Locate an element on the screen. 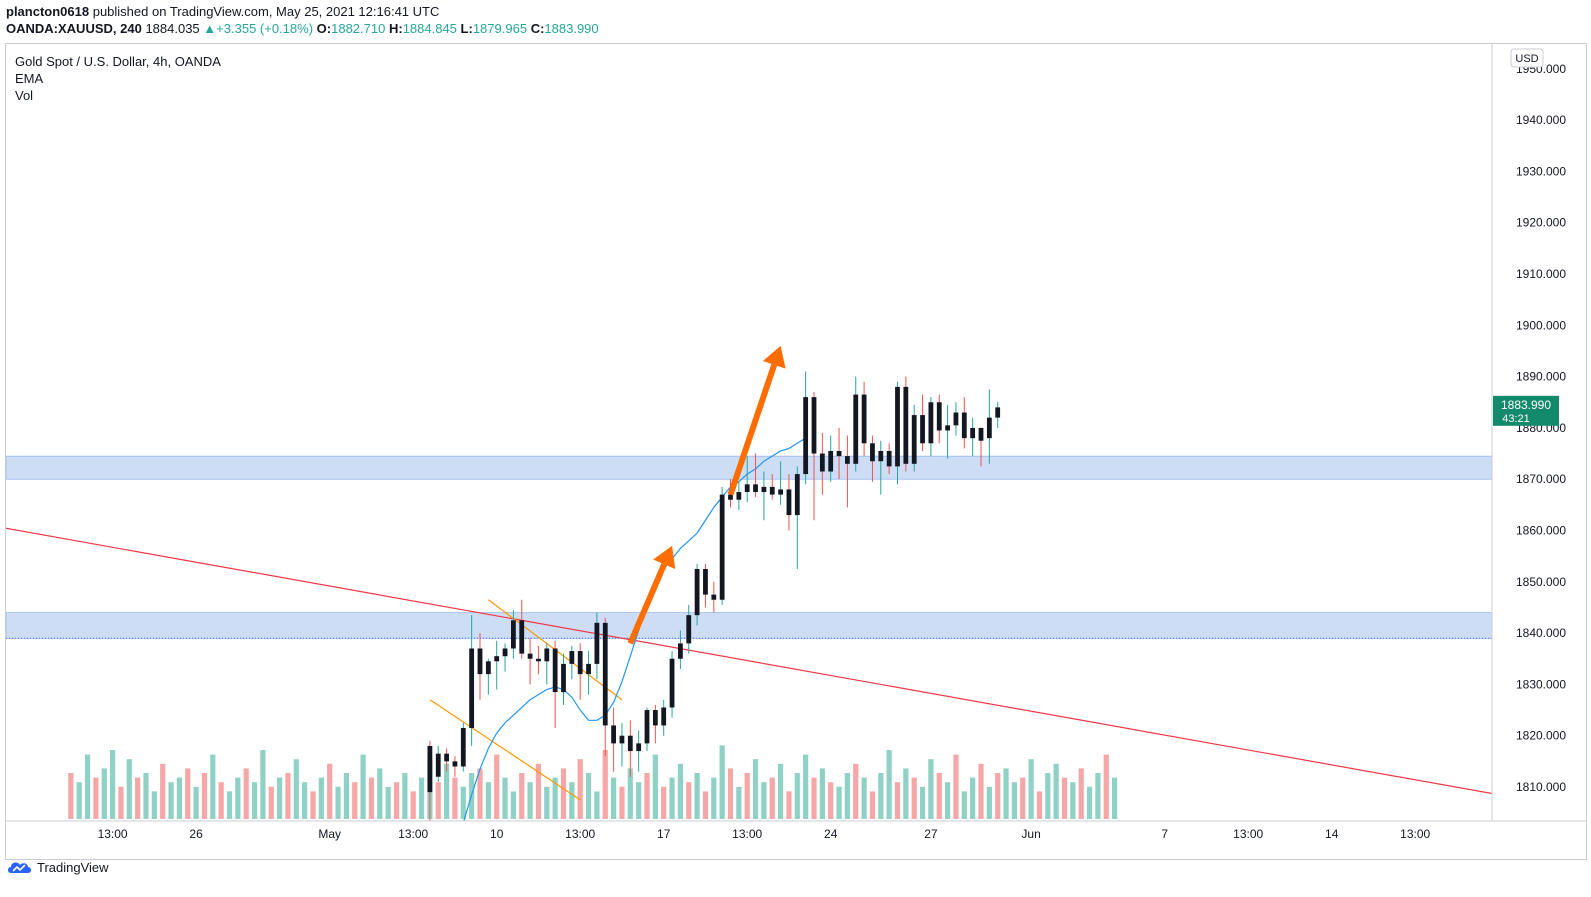  last-price-tag is located at coordinates (1526, 410).